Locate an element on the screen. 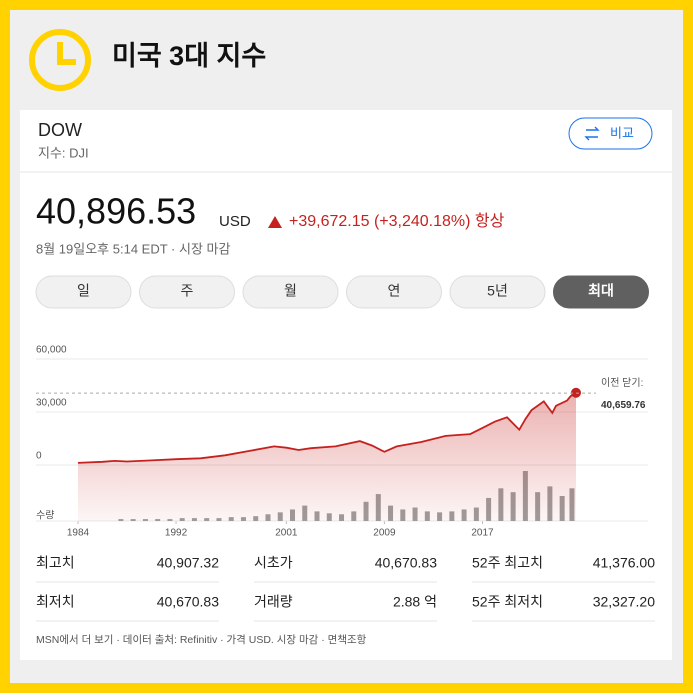 This screenshot has height=698, width=693. tab-label: 일 is located at coordinates (83, 291).